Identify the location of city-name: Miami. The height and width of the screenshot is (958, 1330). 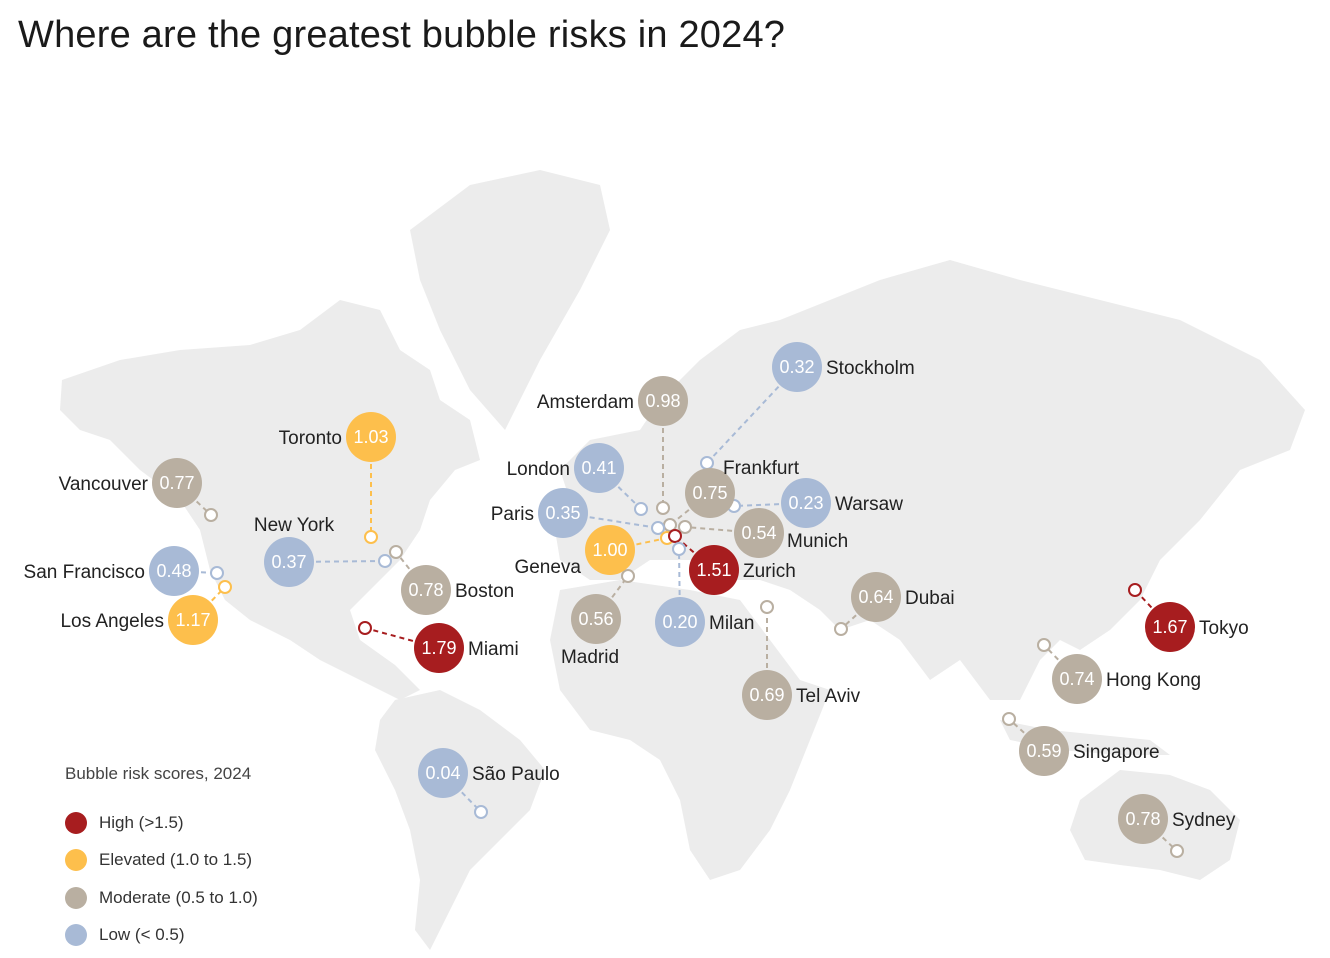
(493, 649).